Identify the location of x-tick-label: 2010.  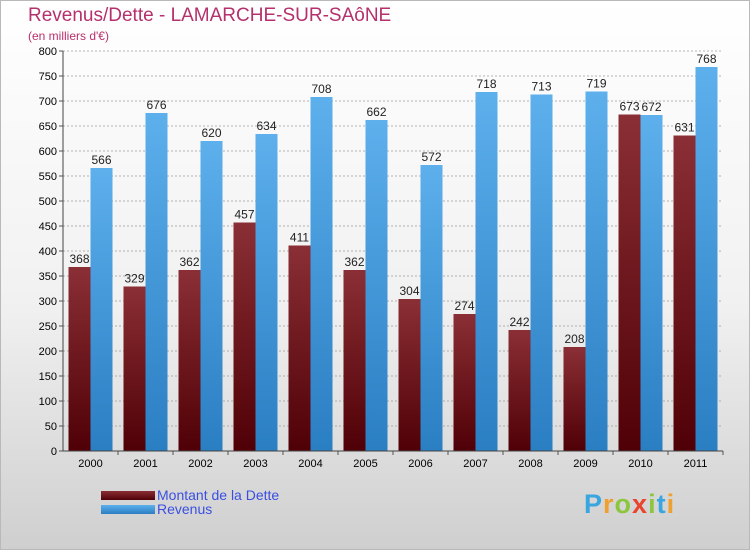
(640, 464).